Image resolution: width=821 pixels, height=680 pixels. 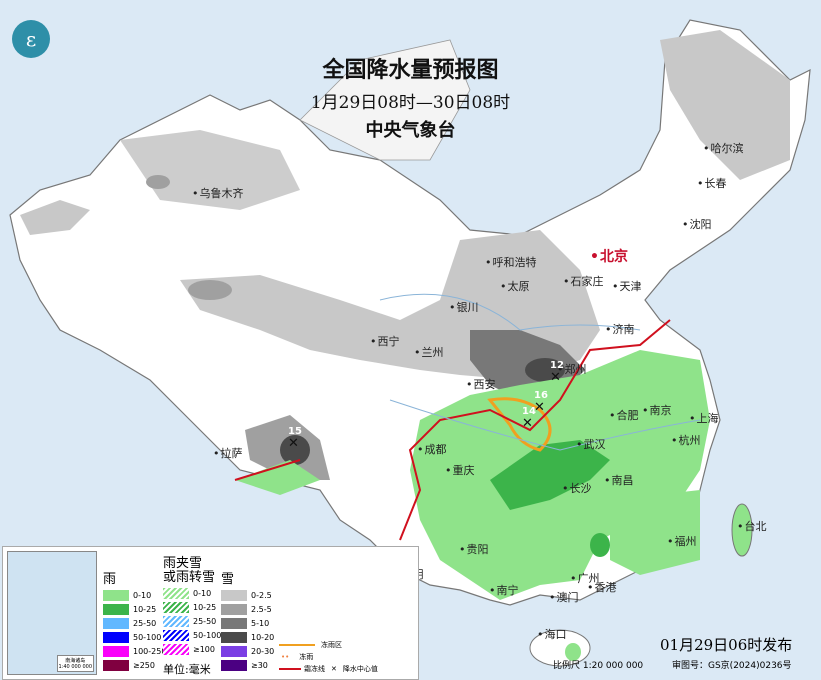 I want to click on city-label: 贵阳, so click(x=474, y=549).